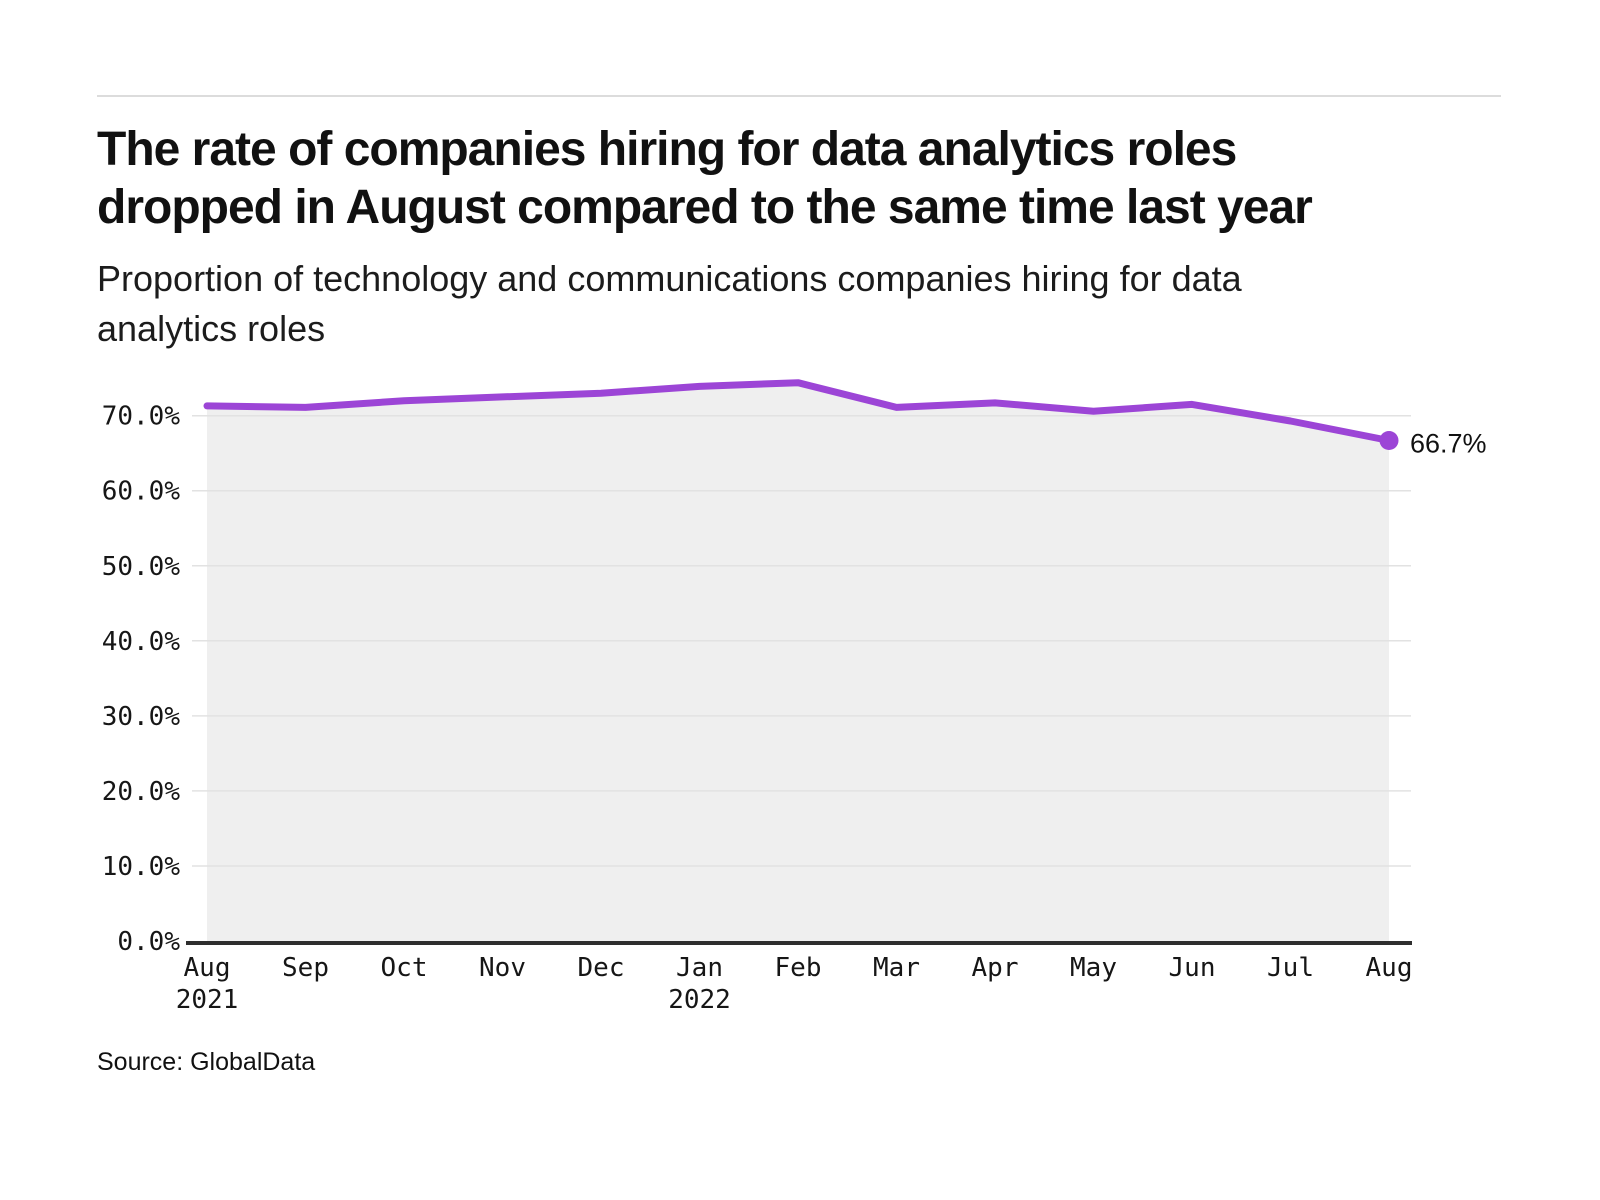 This screenshot has height=1200, width=1600. What do you see at coordinates (1192, 968) in the screenshot?
I see `x-tick-label: Jun` at bounding box center [1192, 968].